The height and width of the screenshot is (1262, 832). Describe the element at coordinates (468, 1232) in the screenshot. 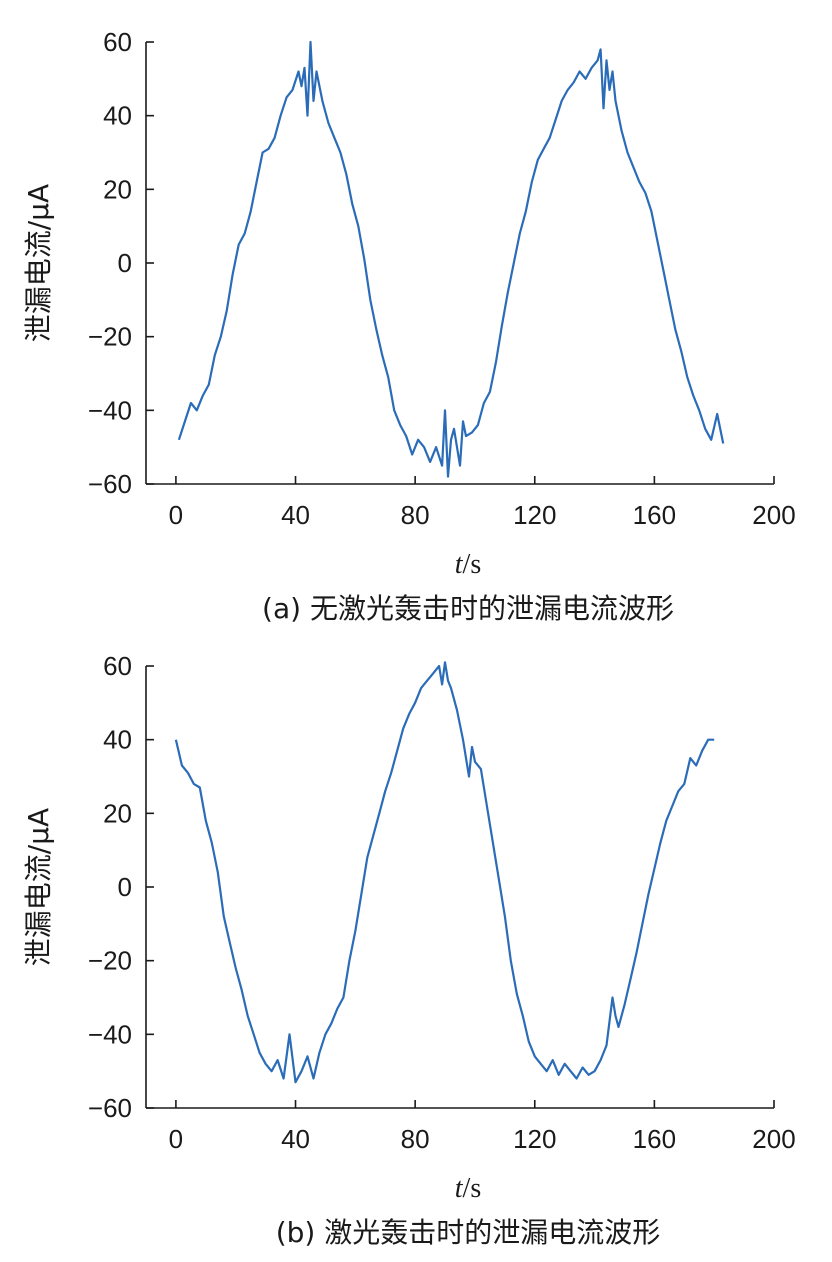

I see `panel-caption: (b) 激光轰击时的泄漏电流波形` at that location.